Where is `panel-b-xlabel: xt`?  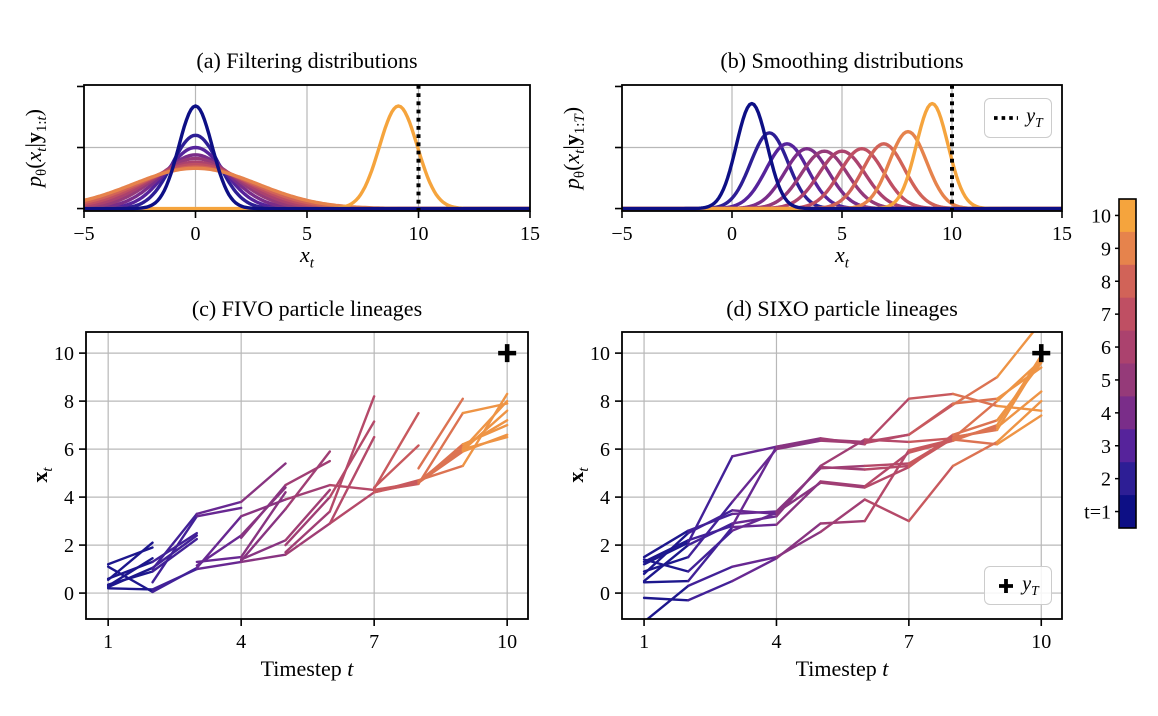 panel-b-xlabel: xt is located at coordinates (842, 257).